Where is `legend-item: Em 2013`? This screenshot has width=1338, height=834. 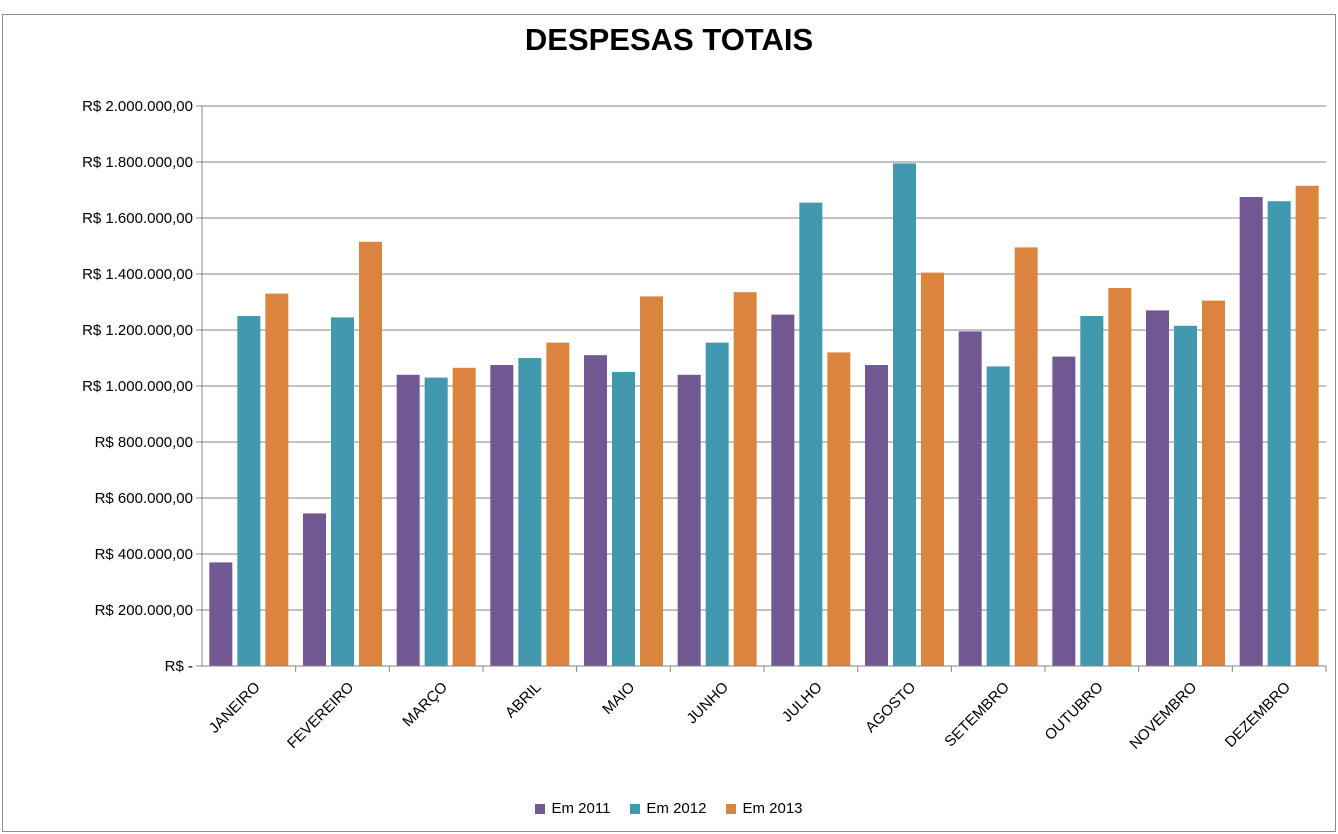 legend-item: Em 2013 is located at coordinates (764, 808).